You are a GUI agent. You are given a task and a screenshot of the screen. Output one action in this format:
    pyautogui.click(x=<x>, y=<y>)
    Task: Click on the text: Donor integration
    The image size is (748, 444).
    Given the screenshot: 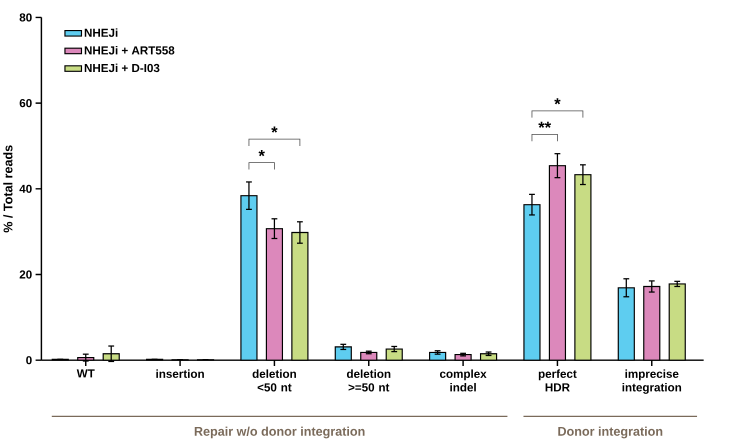 What is the action you would take?
    pyautogui.click(x=610, y=432)
    